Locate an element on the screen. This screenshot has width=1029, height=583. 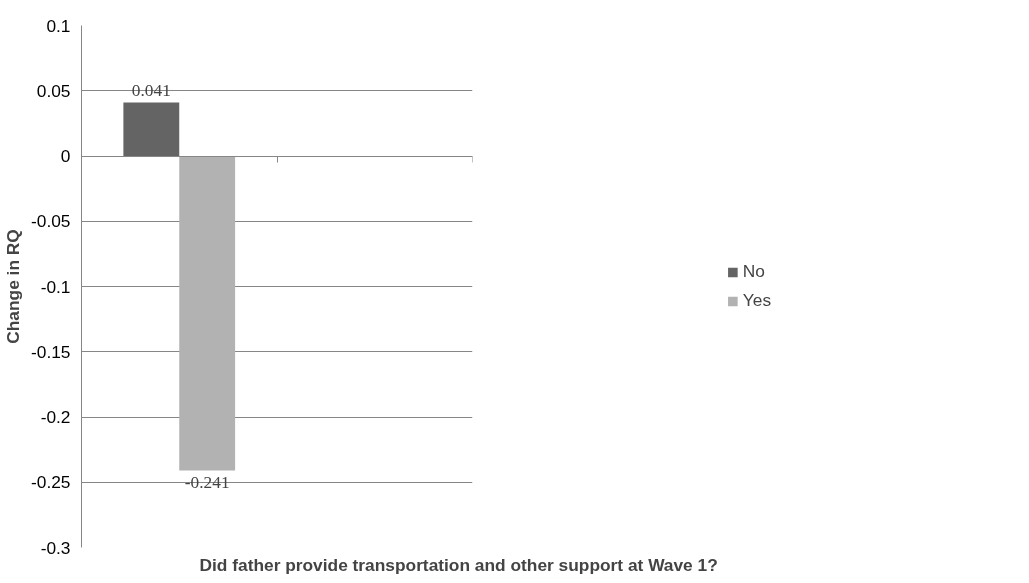
y-tick-label: -0.2 is located at coordinates (55, 417).